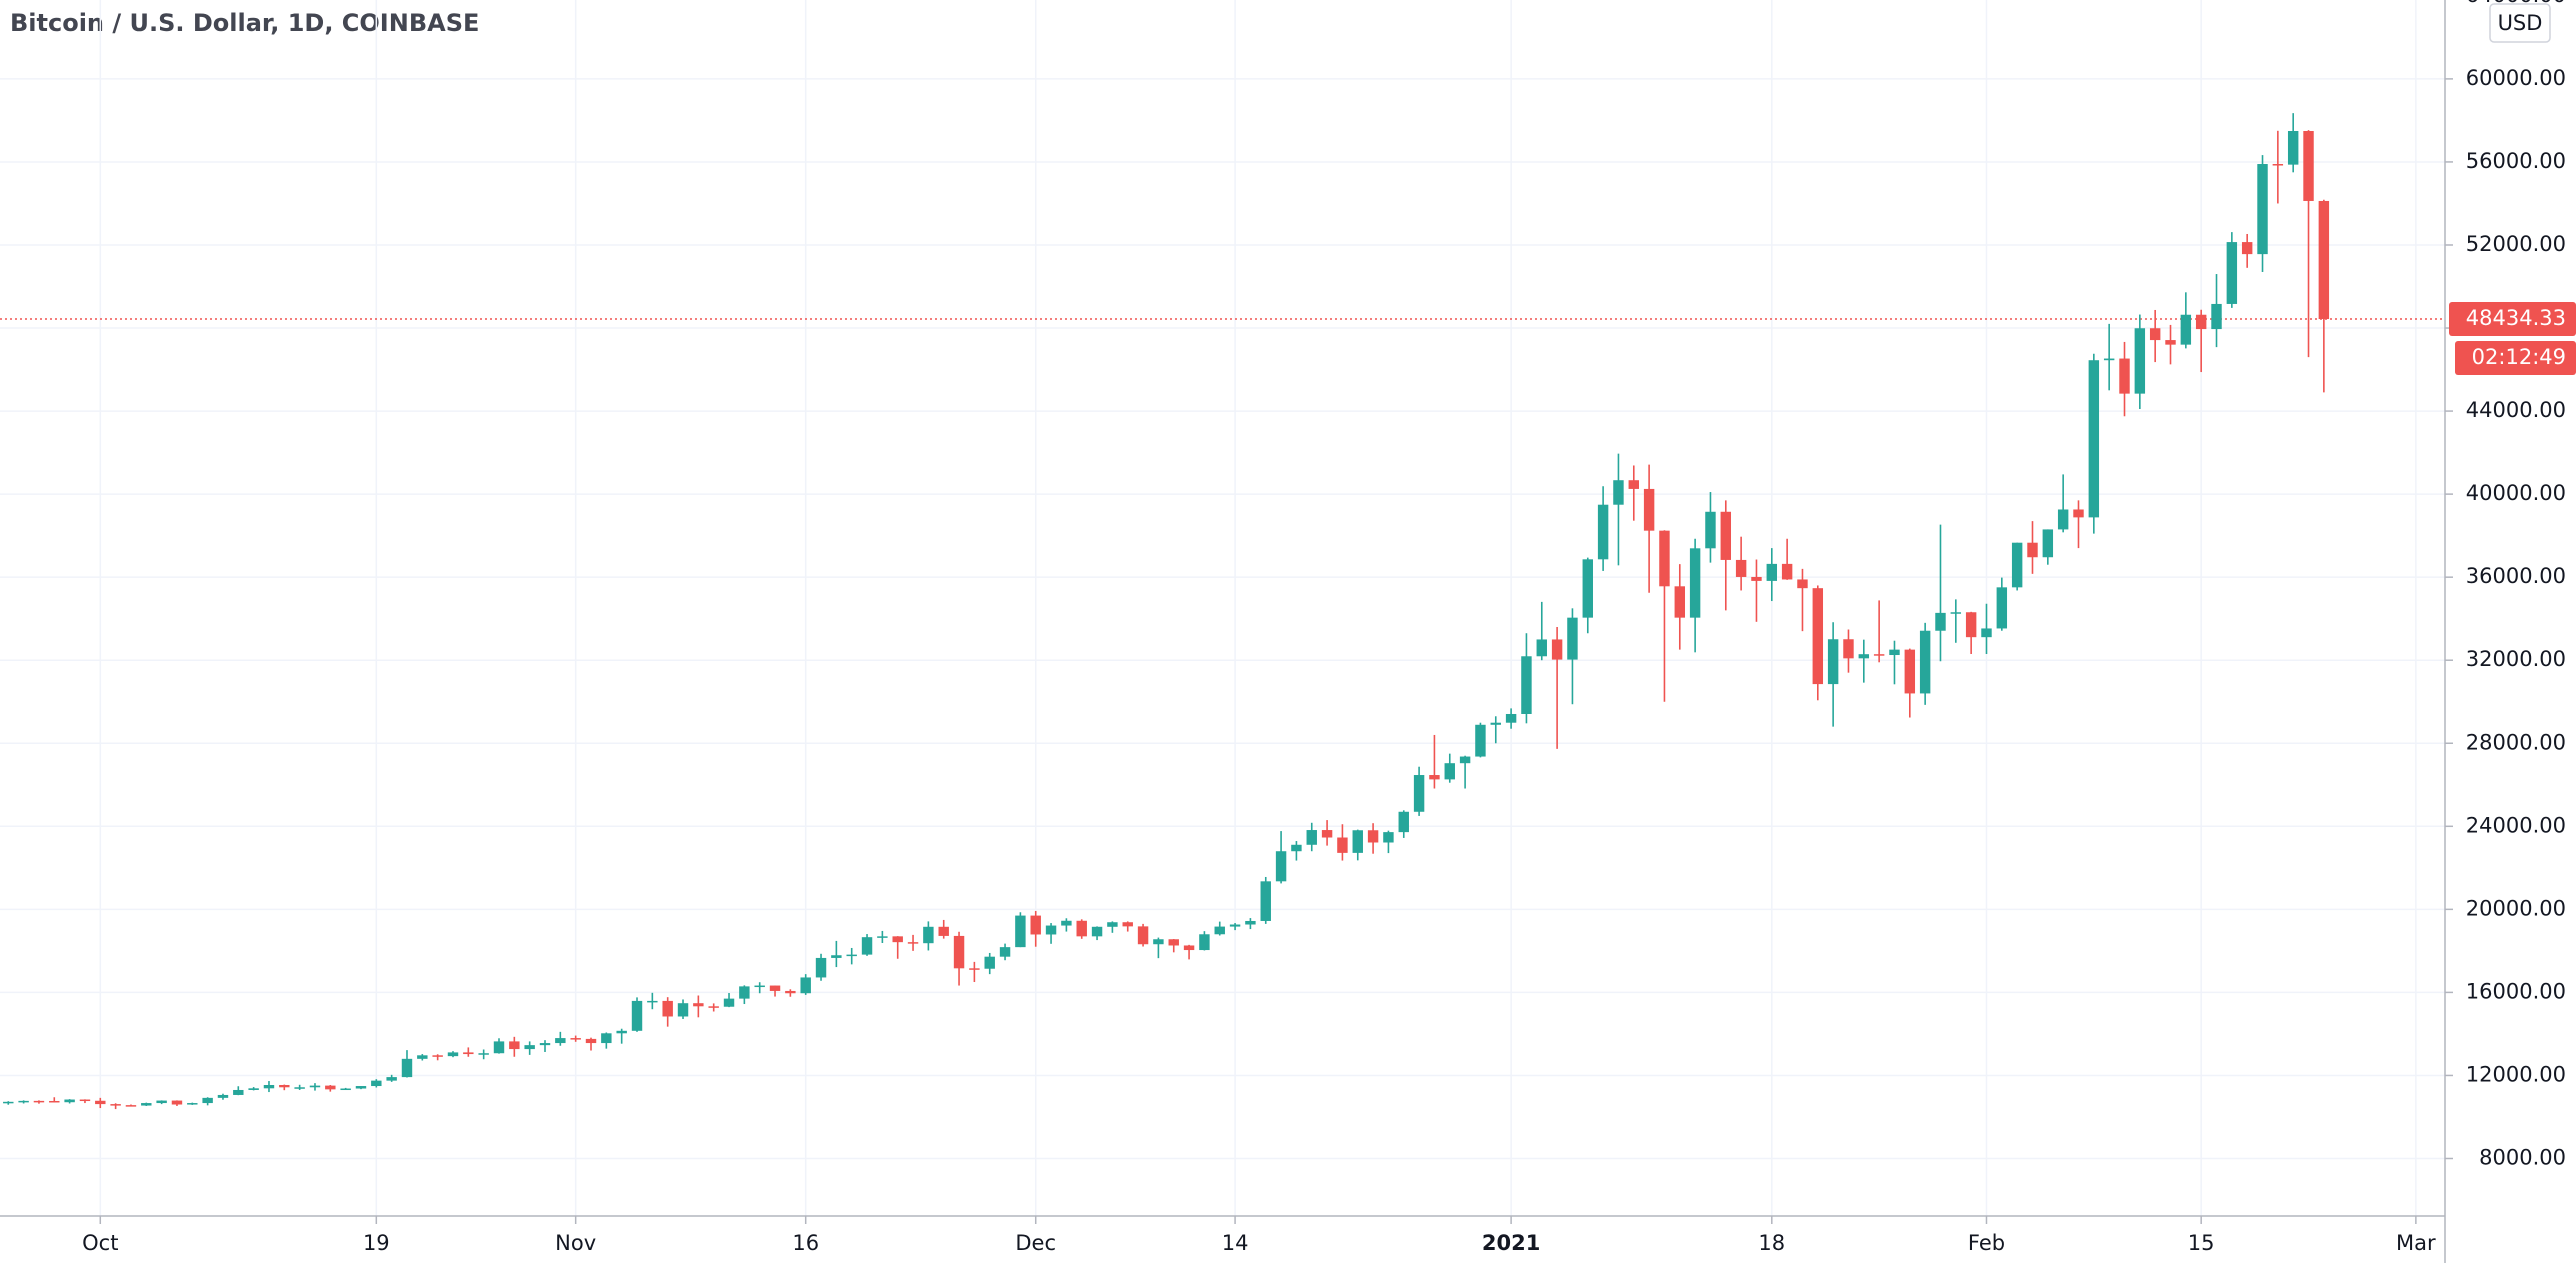 The image size is (2576, 1263). Describe the element at coordinates (1986, 1243) in the screenshot. I see `x-tick-label: Feb` at that location.